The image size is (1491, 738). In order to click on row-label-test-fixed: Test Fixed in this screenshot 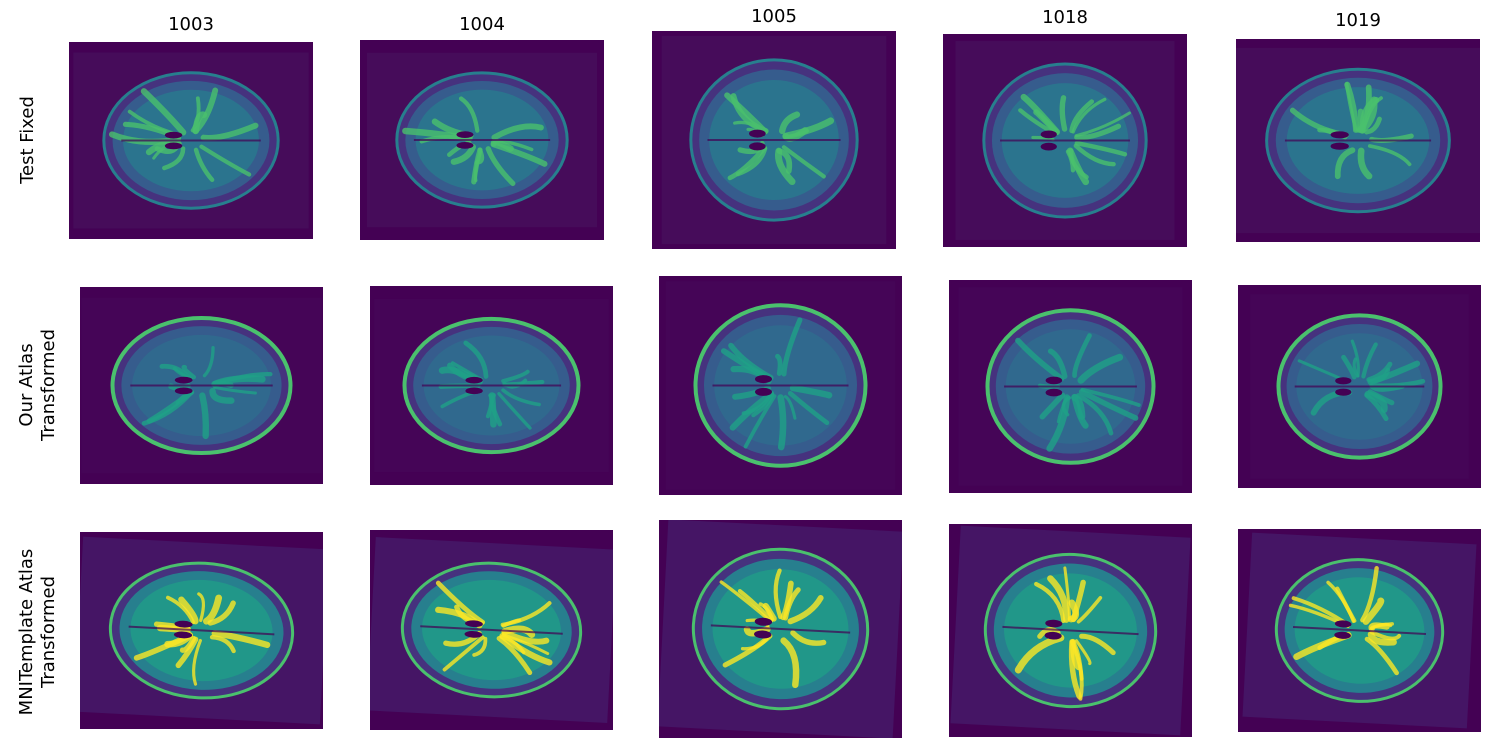, I will do `click(28, 140)`.